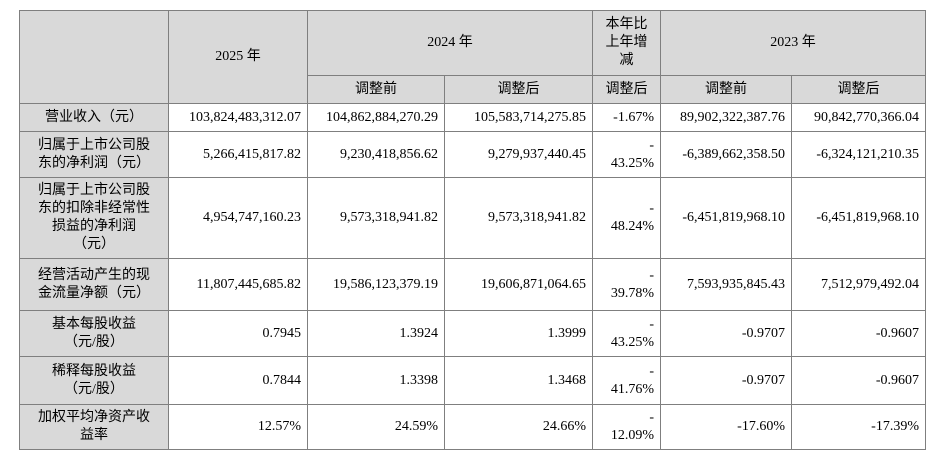 This screenshot has height=451, width=946. What do you see at coordinates (626, 117) in the screenshot?
I see `yoy-change-value-cell: -1.67%` at bounding box center [626, 117].